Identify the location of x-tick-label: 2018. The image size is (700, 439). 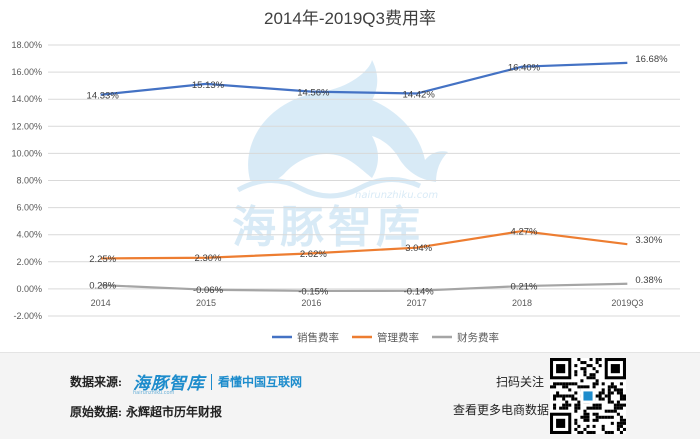
(522, 303).